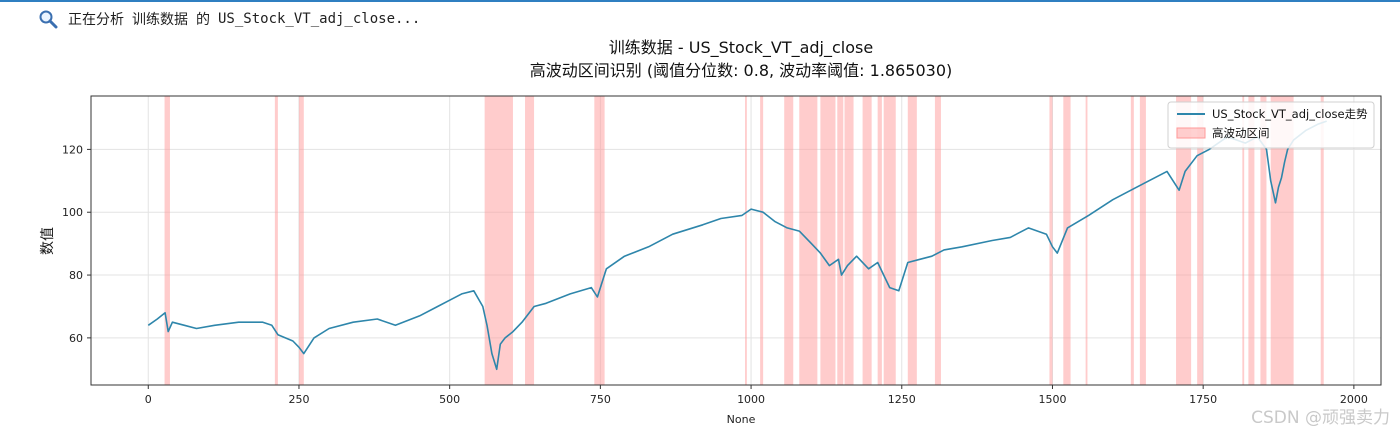 This screenshot has width=1400, height=436. I want to click on y-tick-label: 120, so click(72, 149).